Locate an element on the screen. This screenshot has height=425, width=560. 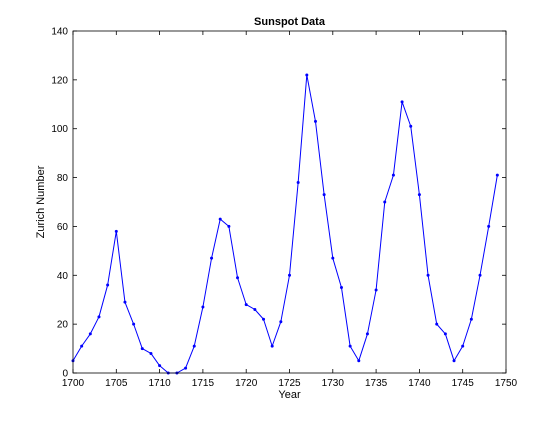
x-tick-label: 1720 is located at coordinates (246, 383).